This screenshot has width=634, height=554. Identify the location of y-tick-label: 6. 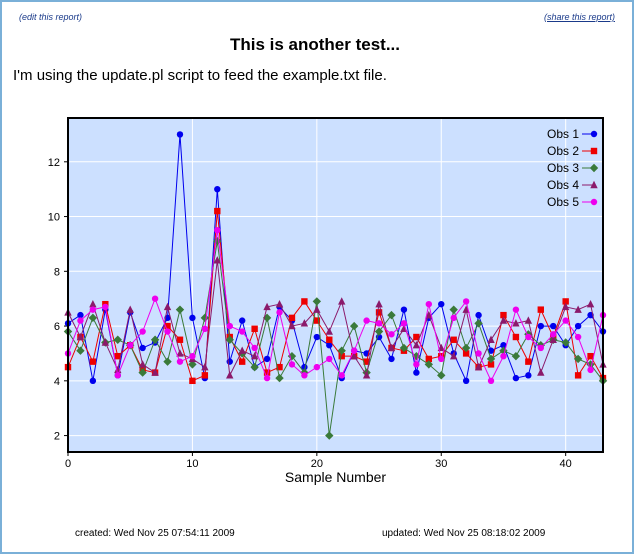
(57, 327).